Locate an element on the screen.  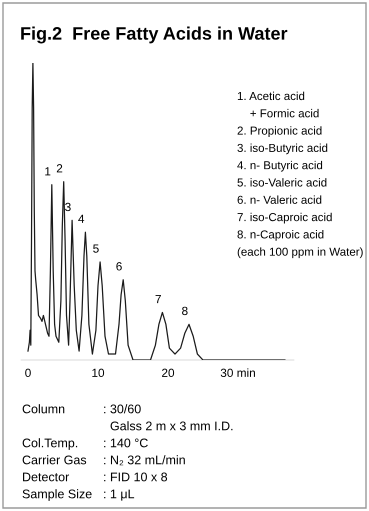
annotation: 6. n- Valeric acid is located at coordinates (280, 199).